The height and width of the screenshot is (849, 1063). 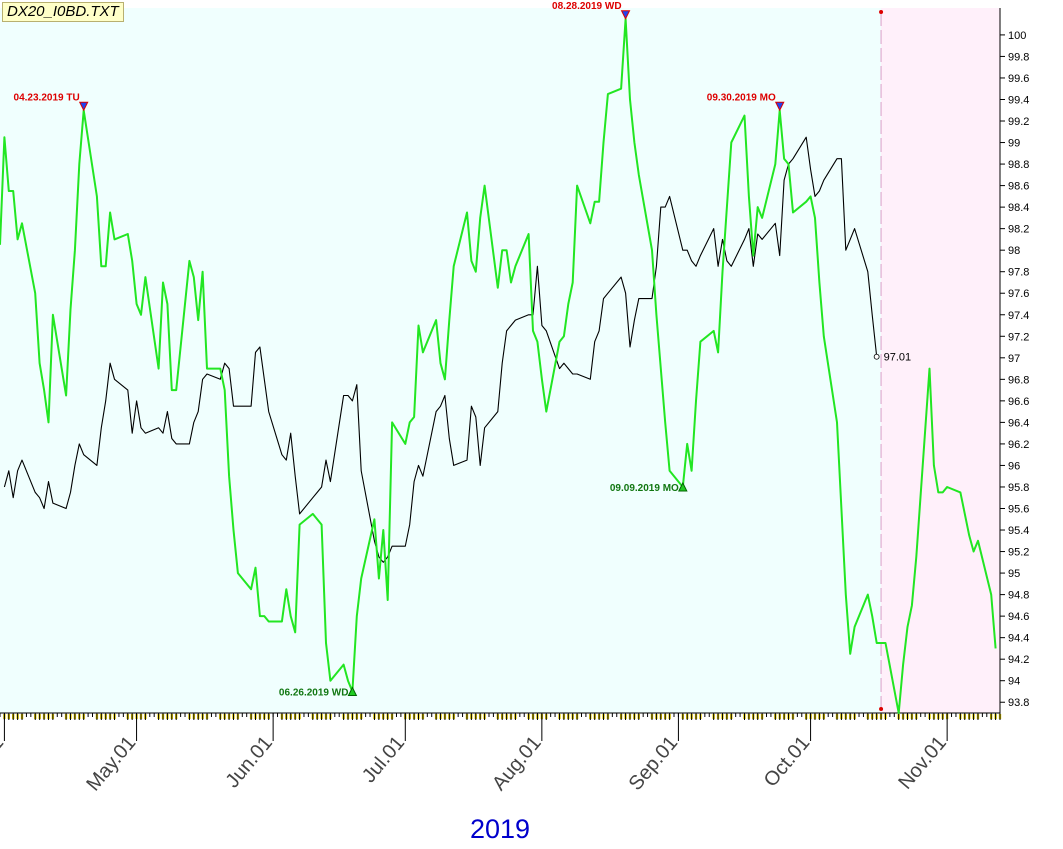 I want to click on x-month-label: Jun.01, so click(x=248, y=762).